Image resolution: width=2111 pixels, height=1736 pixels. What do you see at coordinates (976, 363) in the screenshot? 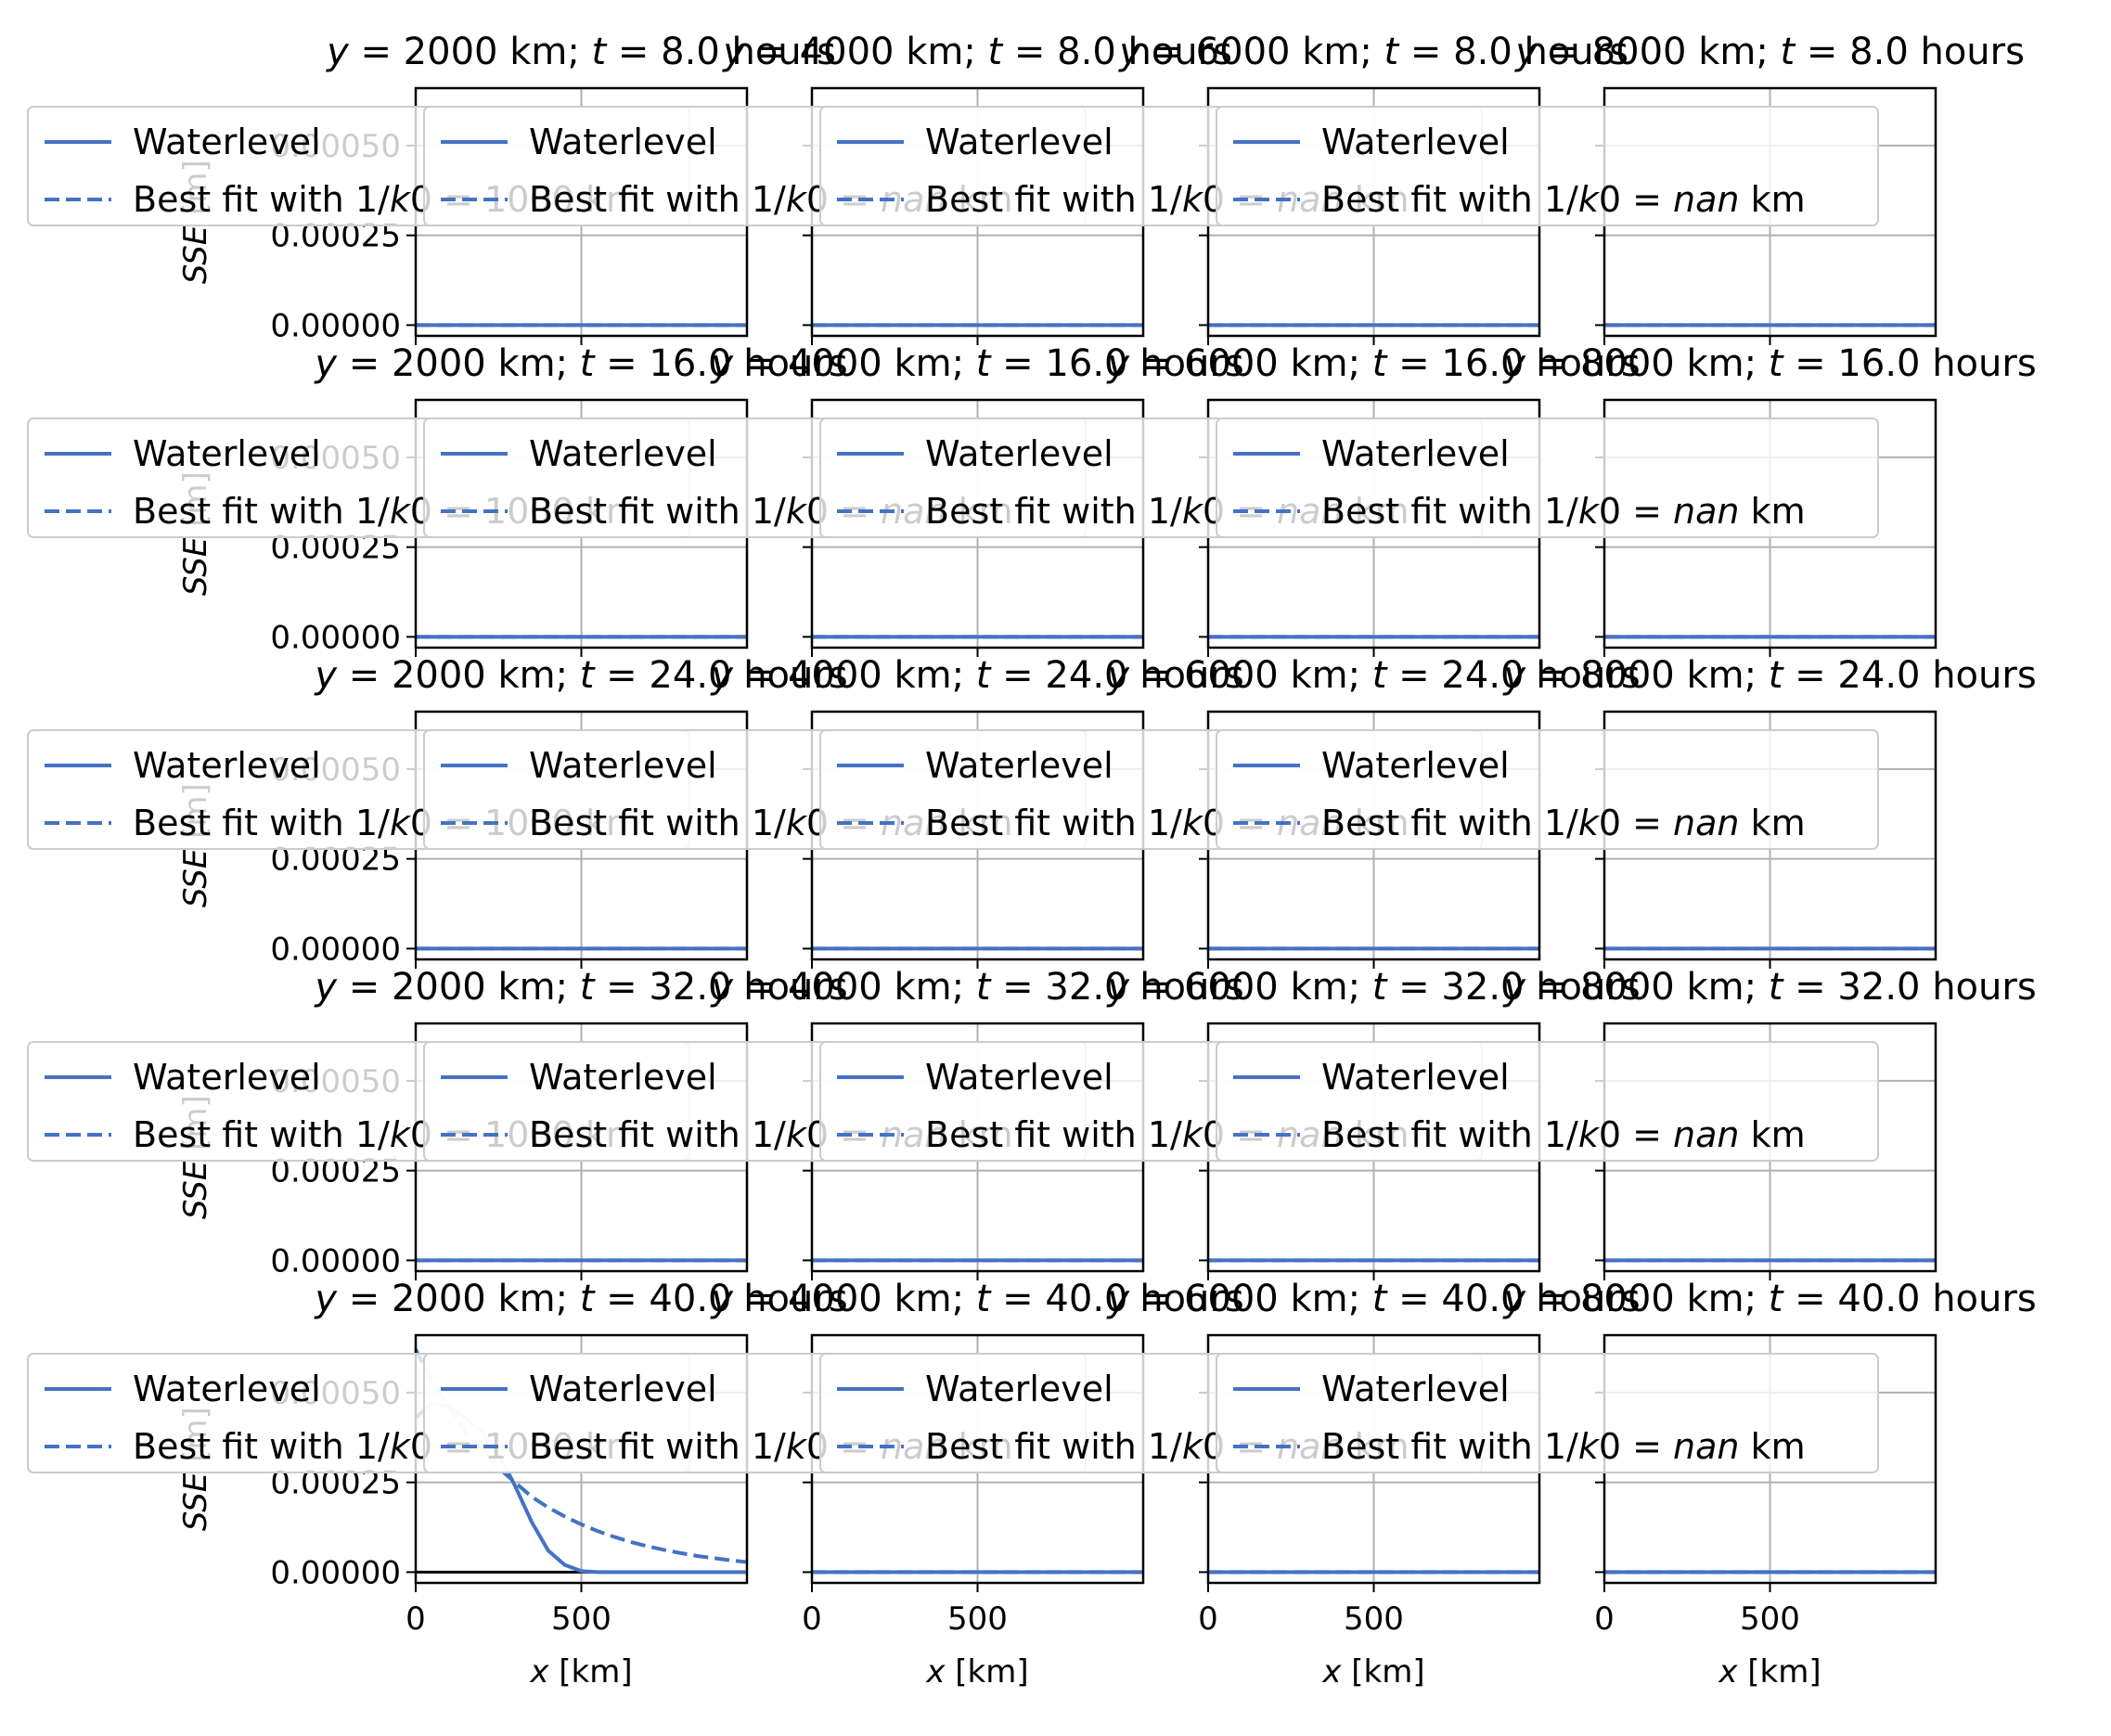
I see `subplot-title: y = 4000 km; t = 16.0 hours` at bounding box center [976, 363].